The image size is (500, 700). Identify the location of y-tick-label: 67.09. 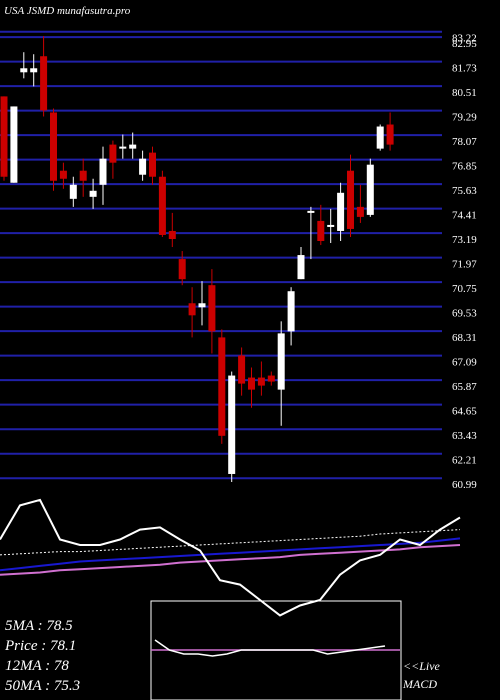
(464, 363).